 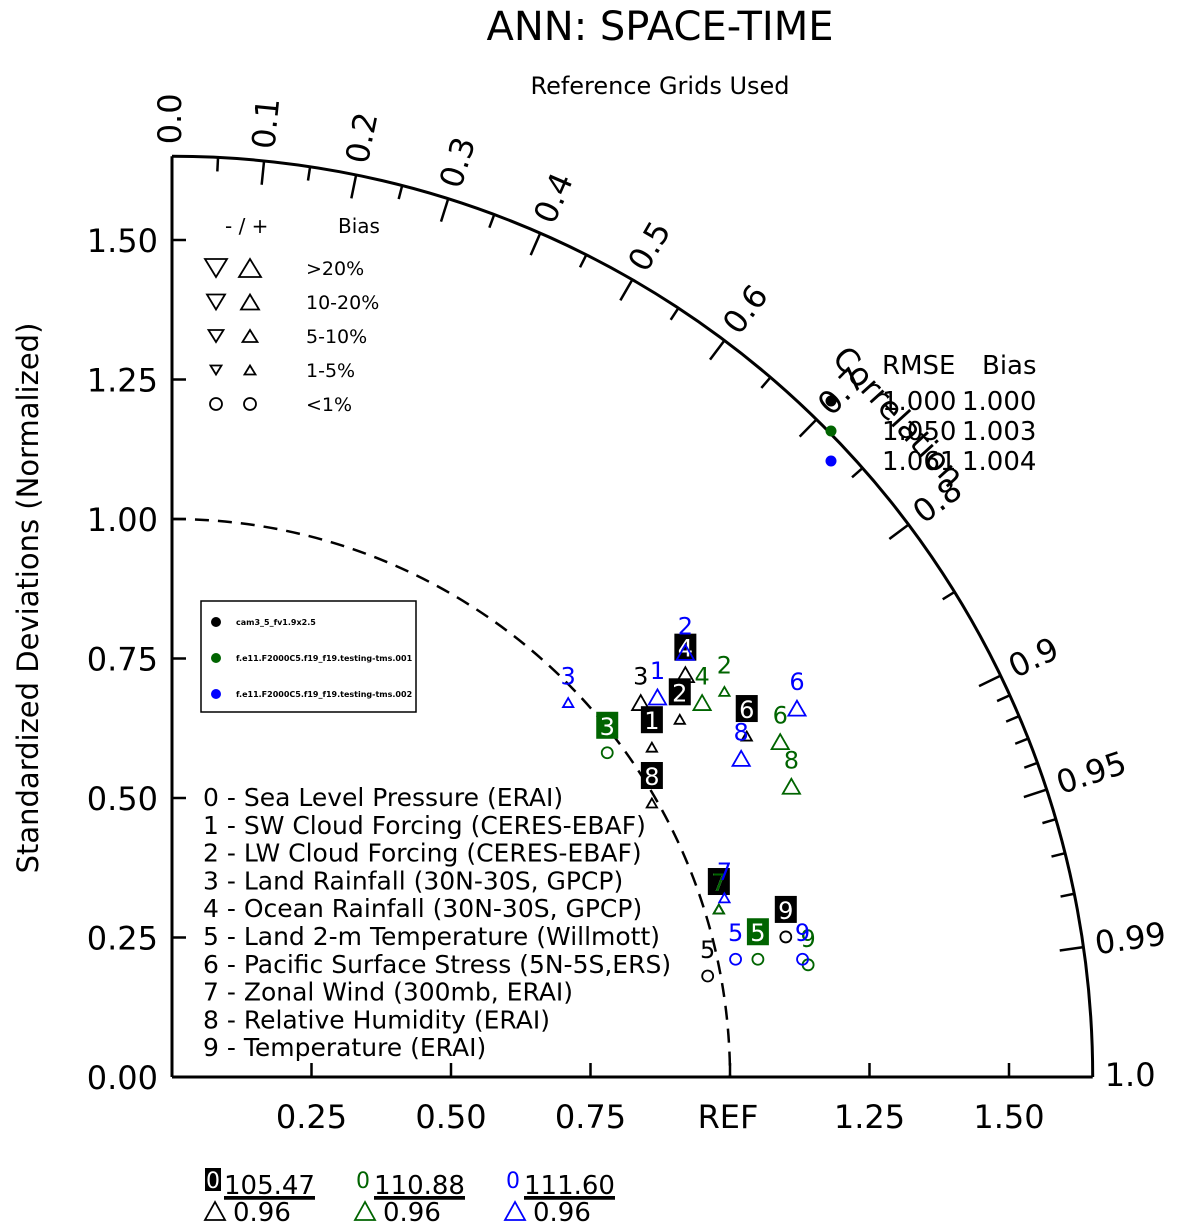 I want to click on data-point: 3, so click(x=568, y=685).